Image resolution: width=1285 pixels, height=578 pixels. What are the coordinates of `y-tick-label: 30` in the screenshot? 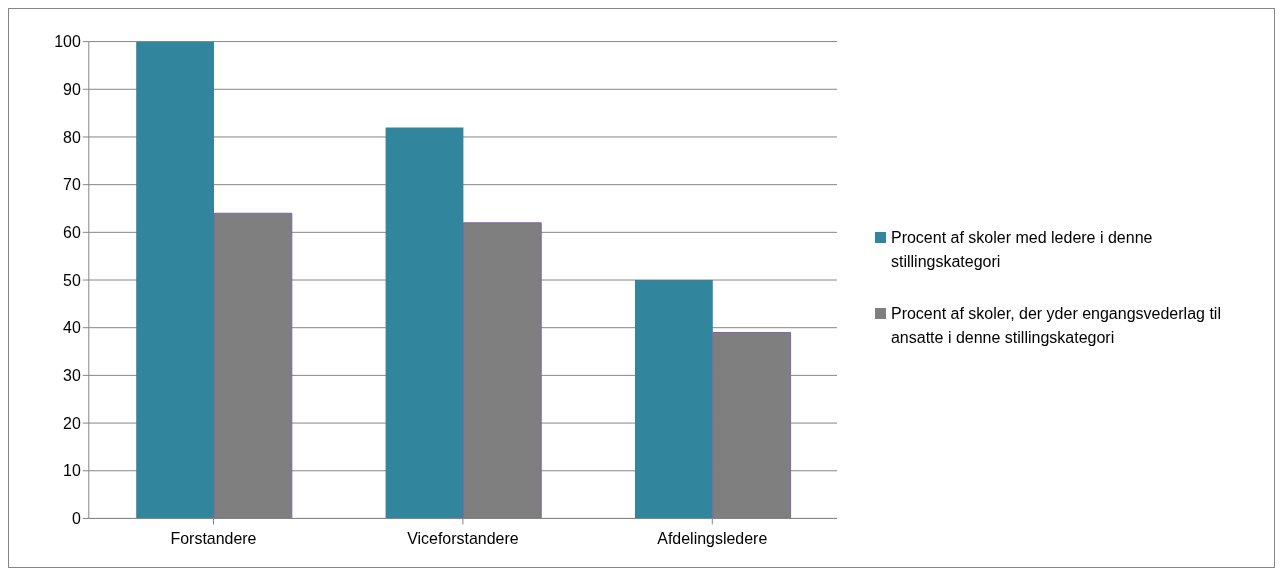 It's located at (72, 376).